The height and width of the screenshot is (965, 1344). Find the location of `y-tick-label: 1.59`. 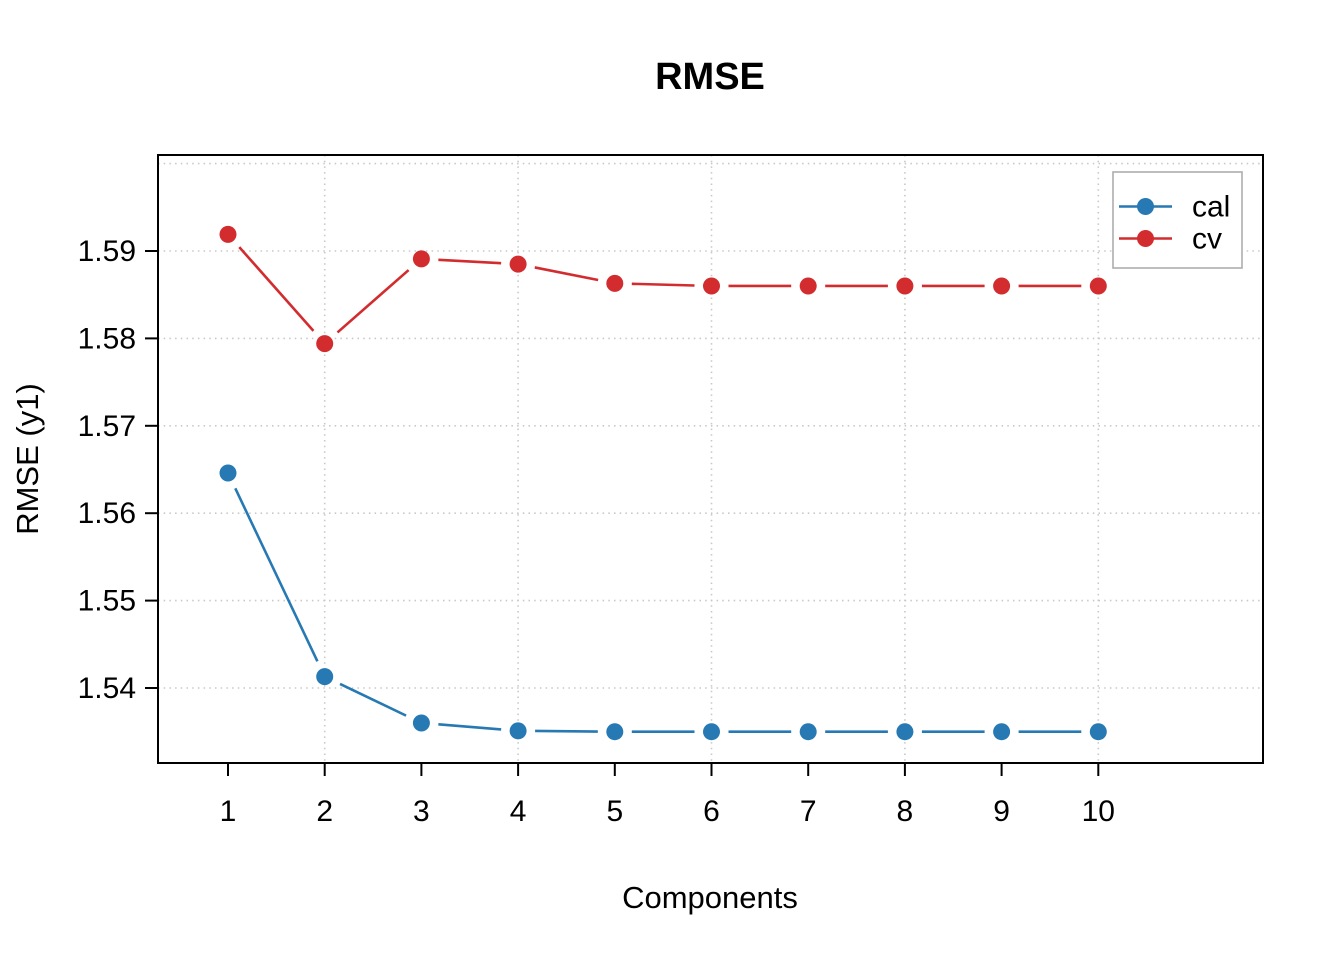

y-tick-label: 1.59 is located at coordinates (107, 251).